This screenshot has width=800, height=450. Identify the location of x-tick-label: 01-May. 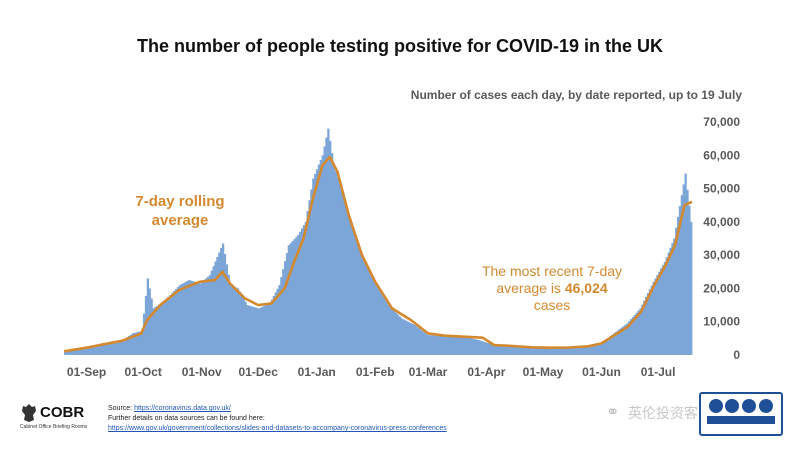
(543, 372).